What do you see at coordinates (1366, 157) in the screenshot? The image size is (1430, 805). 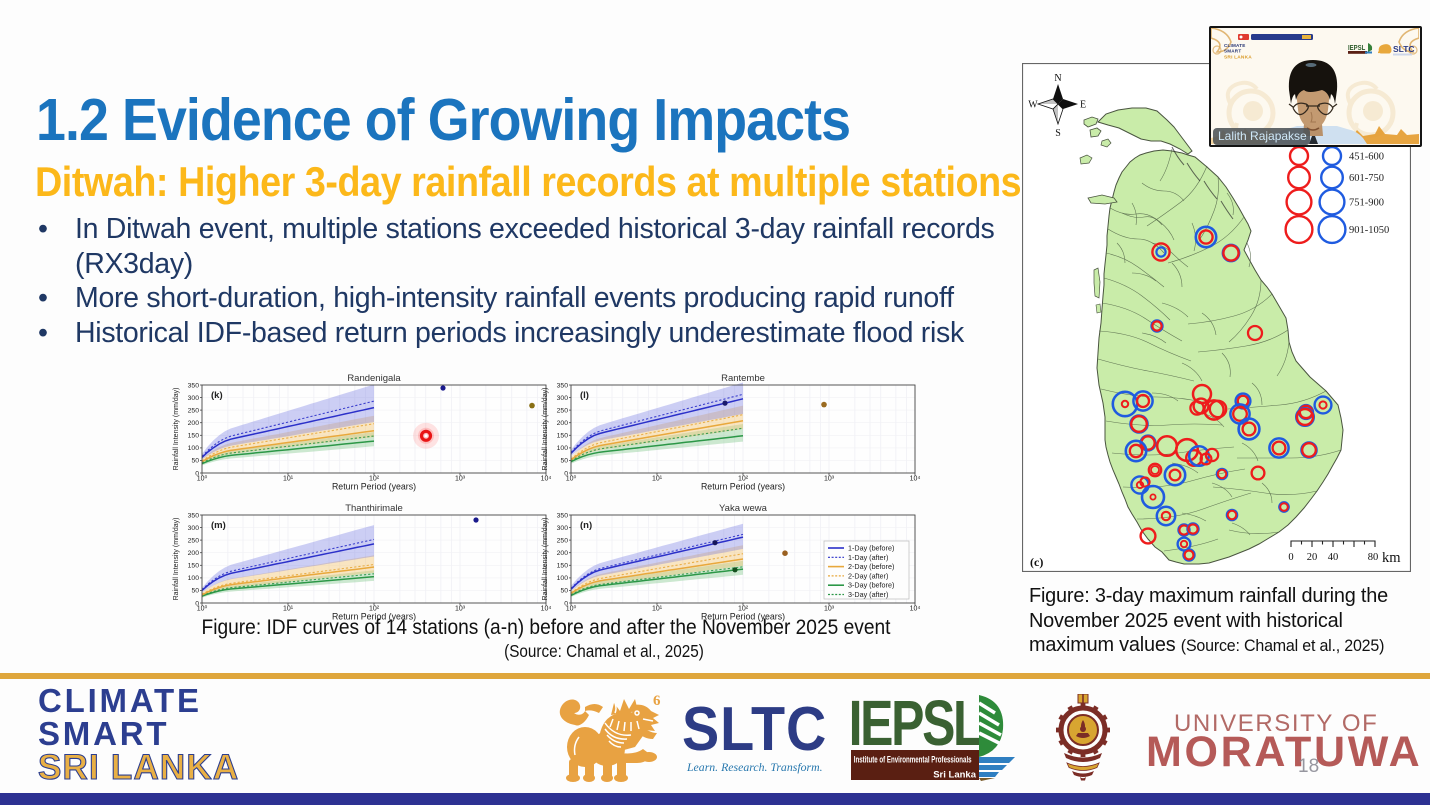 I see `svg-text: 451-600` at bounding box center [1366, 157].